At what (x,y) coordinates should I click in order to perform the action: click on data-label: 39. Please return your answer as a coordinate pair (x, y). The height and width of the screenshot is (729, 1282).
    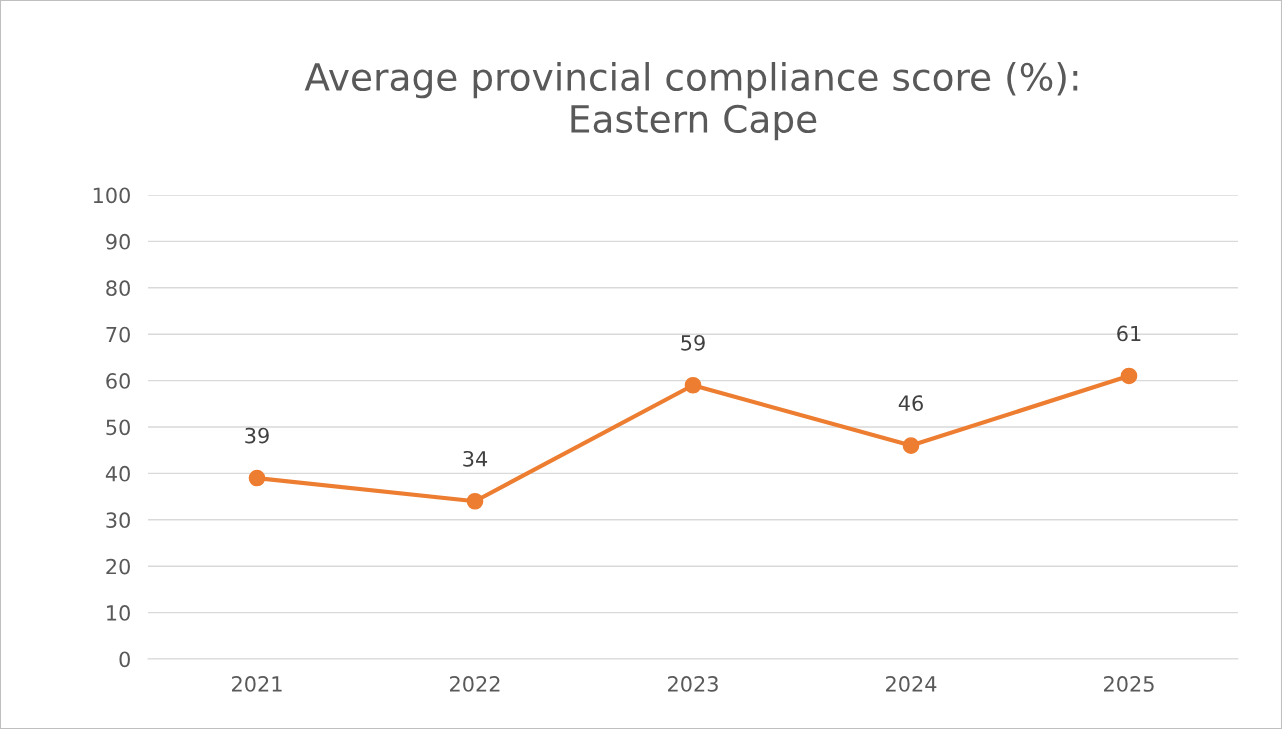
    Looking at the image, I should click on (257, 435).